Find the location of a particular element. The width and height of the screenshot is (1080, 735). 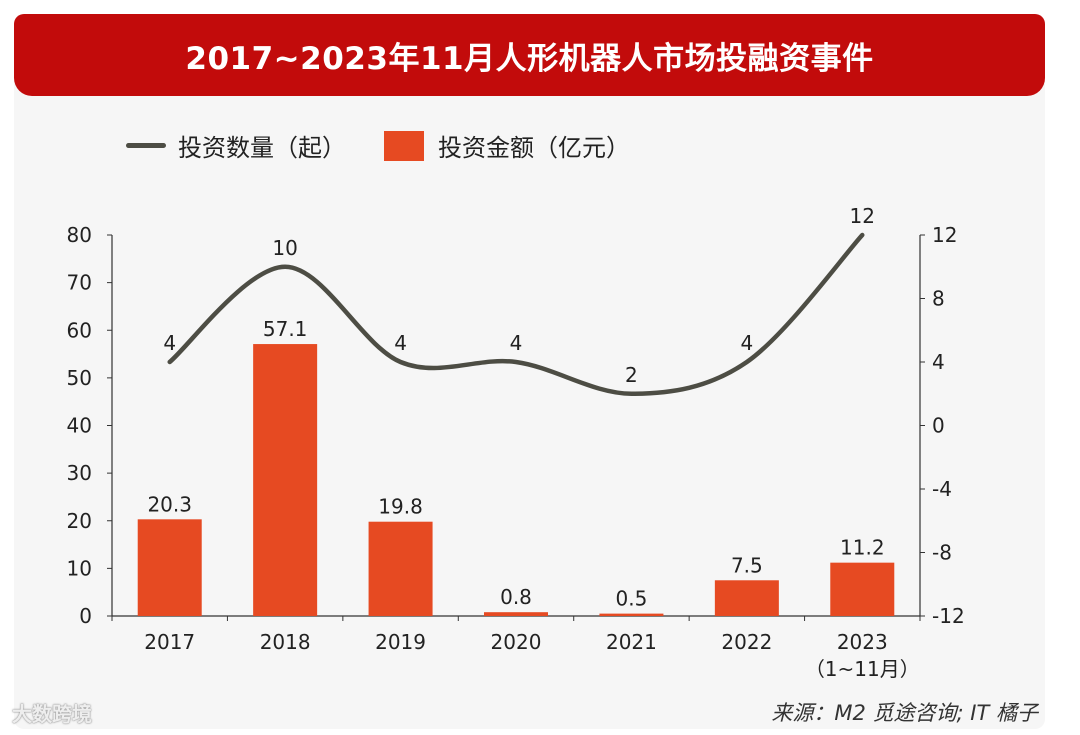

x-tick-label: 2018 is located at coordinates (285, 642).